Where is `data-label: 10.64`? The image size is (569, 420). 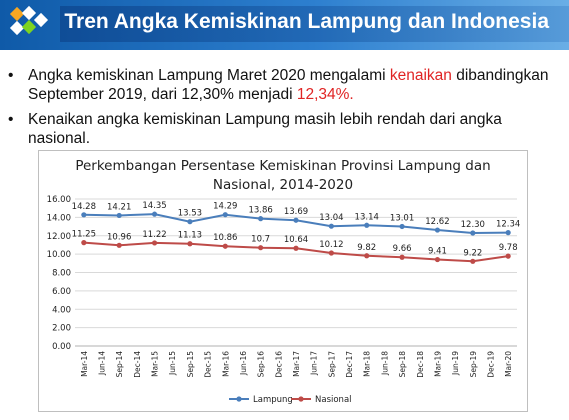
data-label: 10.64 is located at coordinates (296, 240).